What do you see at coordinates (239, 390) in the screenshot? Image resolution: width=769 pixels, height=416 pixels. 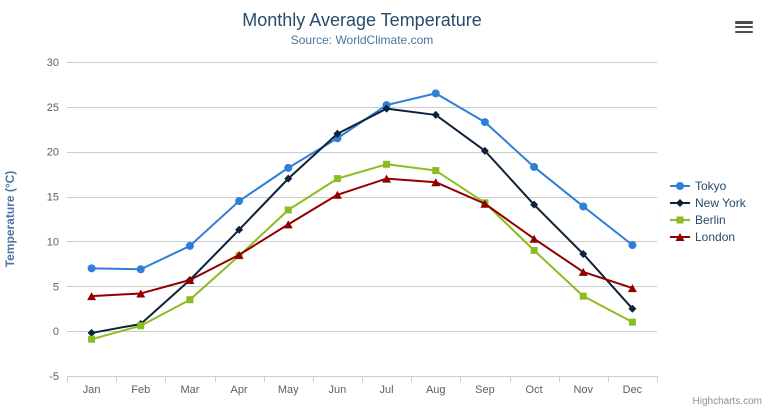 I see `svg-text: Apr` at bounding box center [239, 390].